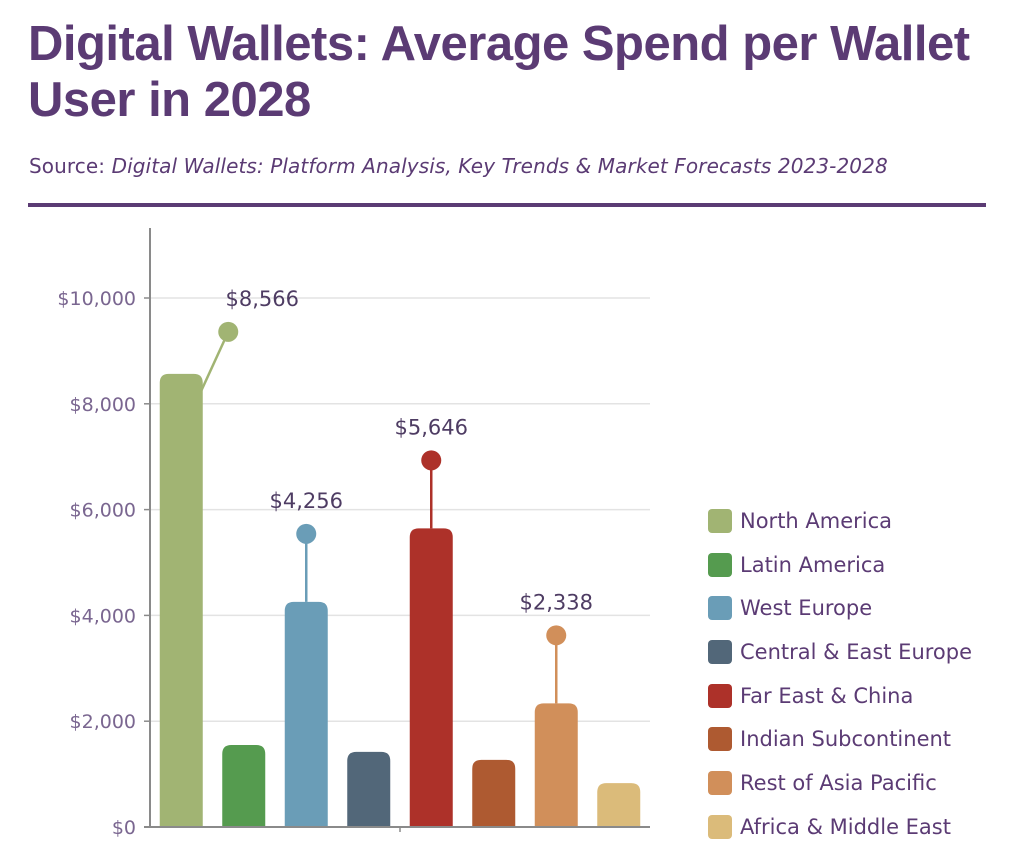  What do you see at coordinates (306, 501) in the screenshot?
I see `data-label: $4,256` at bounding box center [306, 501].